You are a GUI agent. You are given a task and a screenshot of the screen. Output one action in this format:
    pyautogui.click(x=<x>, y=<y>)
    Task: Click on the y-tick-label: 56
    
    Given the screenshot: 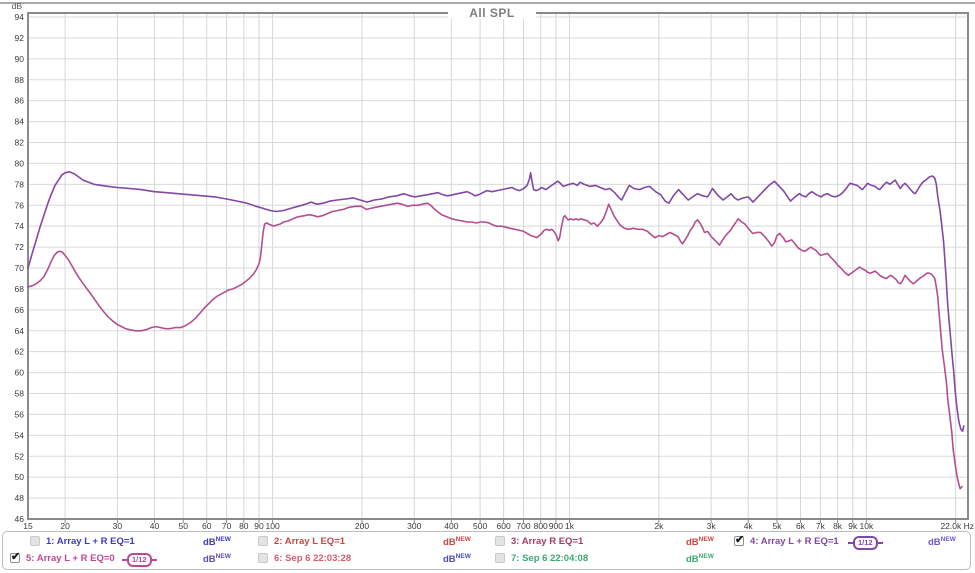 What is the action you would take?
    pyautogui.click(x=20, y=414)
    